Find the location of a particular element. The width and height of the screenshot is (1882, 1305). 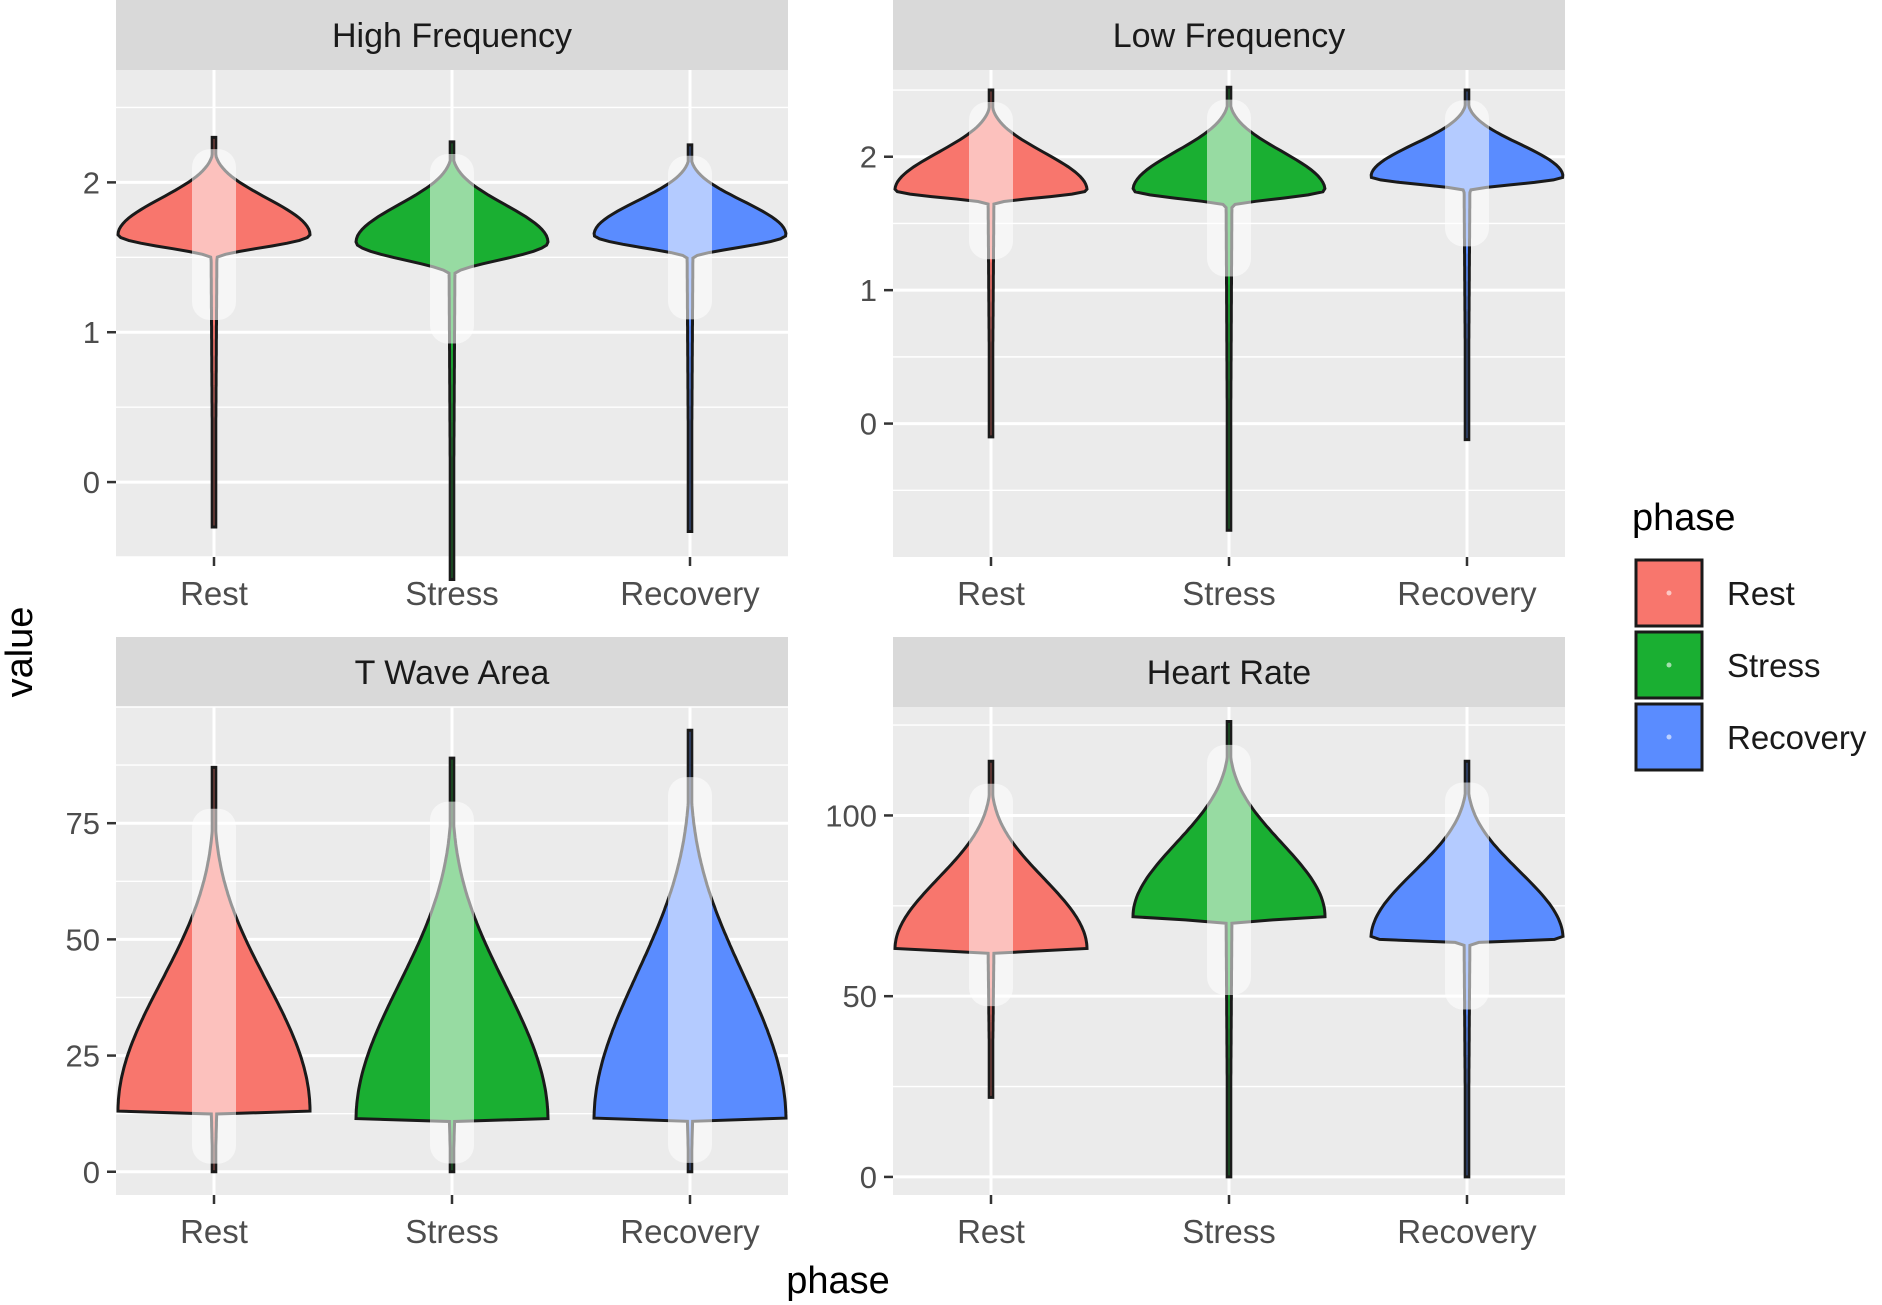

y-axis-label: value is located at coordinates (20, 652).